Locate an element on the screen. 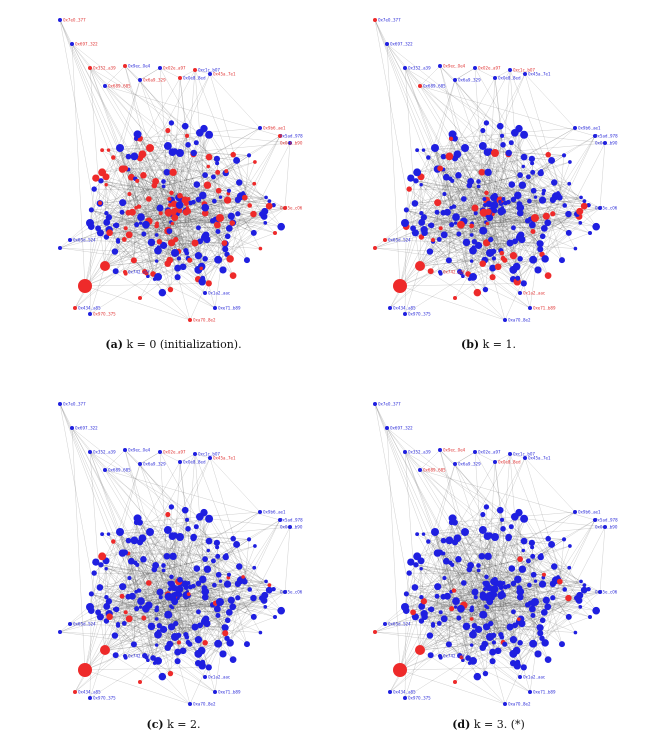 The width and height of the screenshot is (662, 752). nodes-group is located at coordinates (490, 170).